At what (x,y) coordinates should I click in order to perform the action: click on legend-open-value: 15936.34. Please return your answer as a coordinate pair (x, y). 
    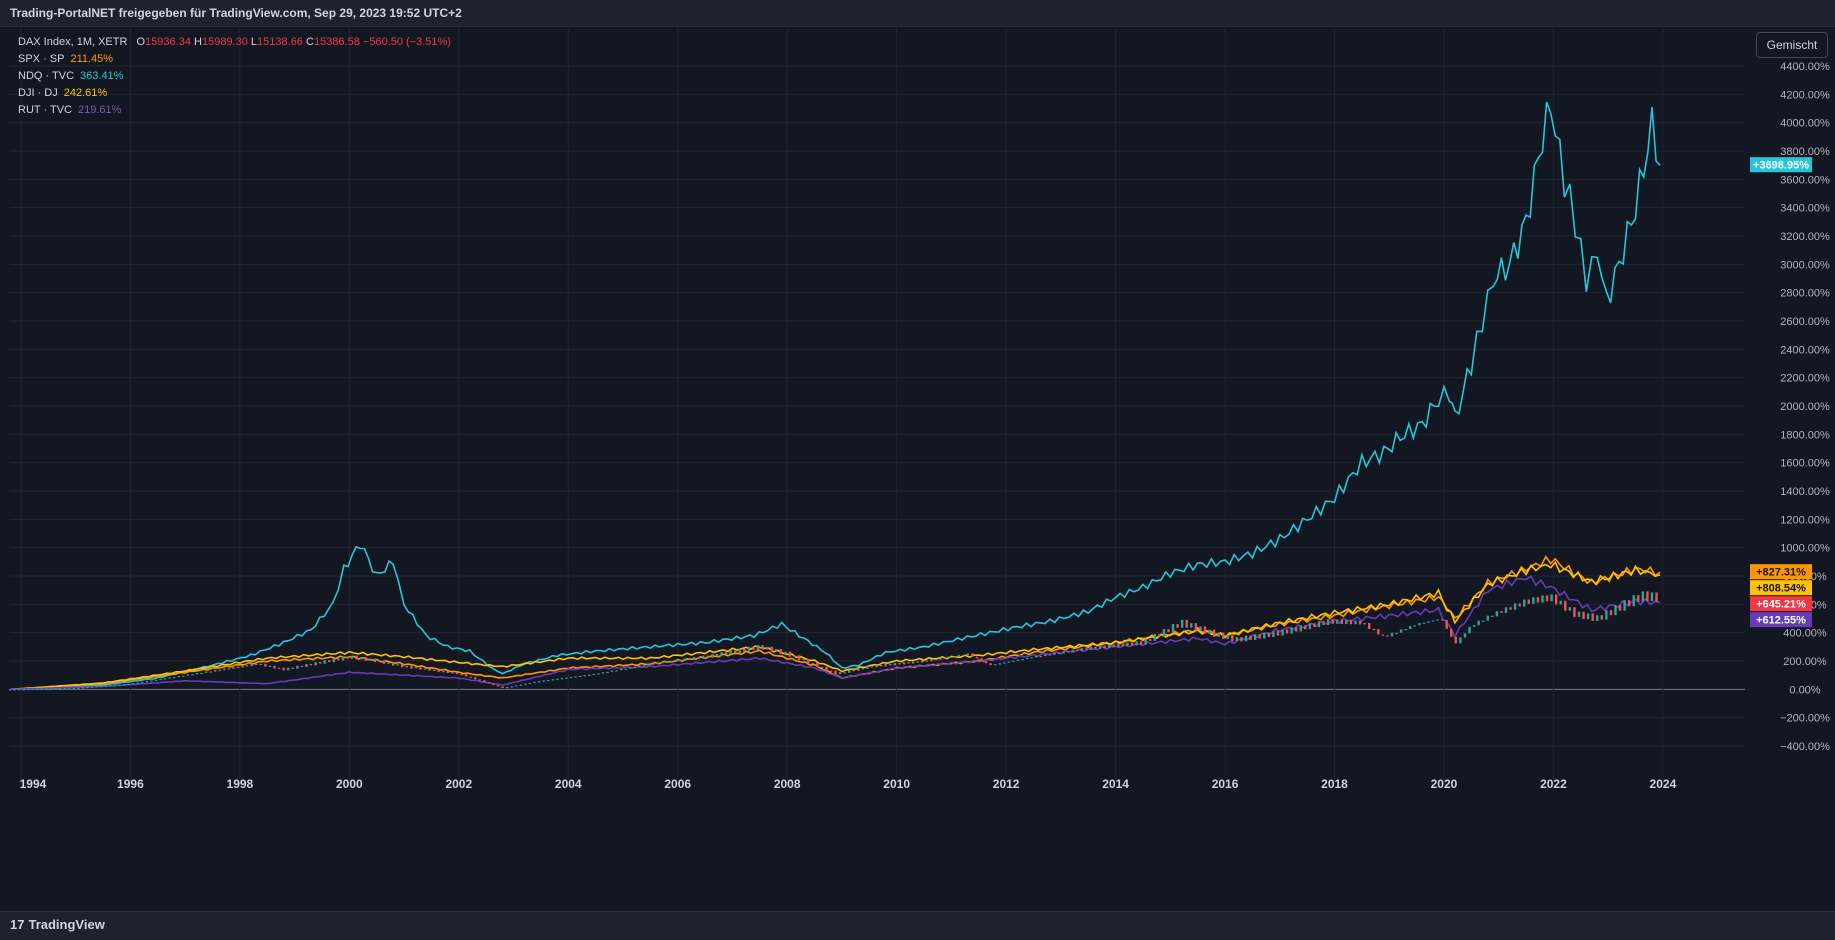
    Looking at the image, I should click on (168, 42).